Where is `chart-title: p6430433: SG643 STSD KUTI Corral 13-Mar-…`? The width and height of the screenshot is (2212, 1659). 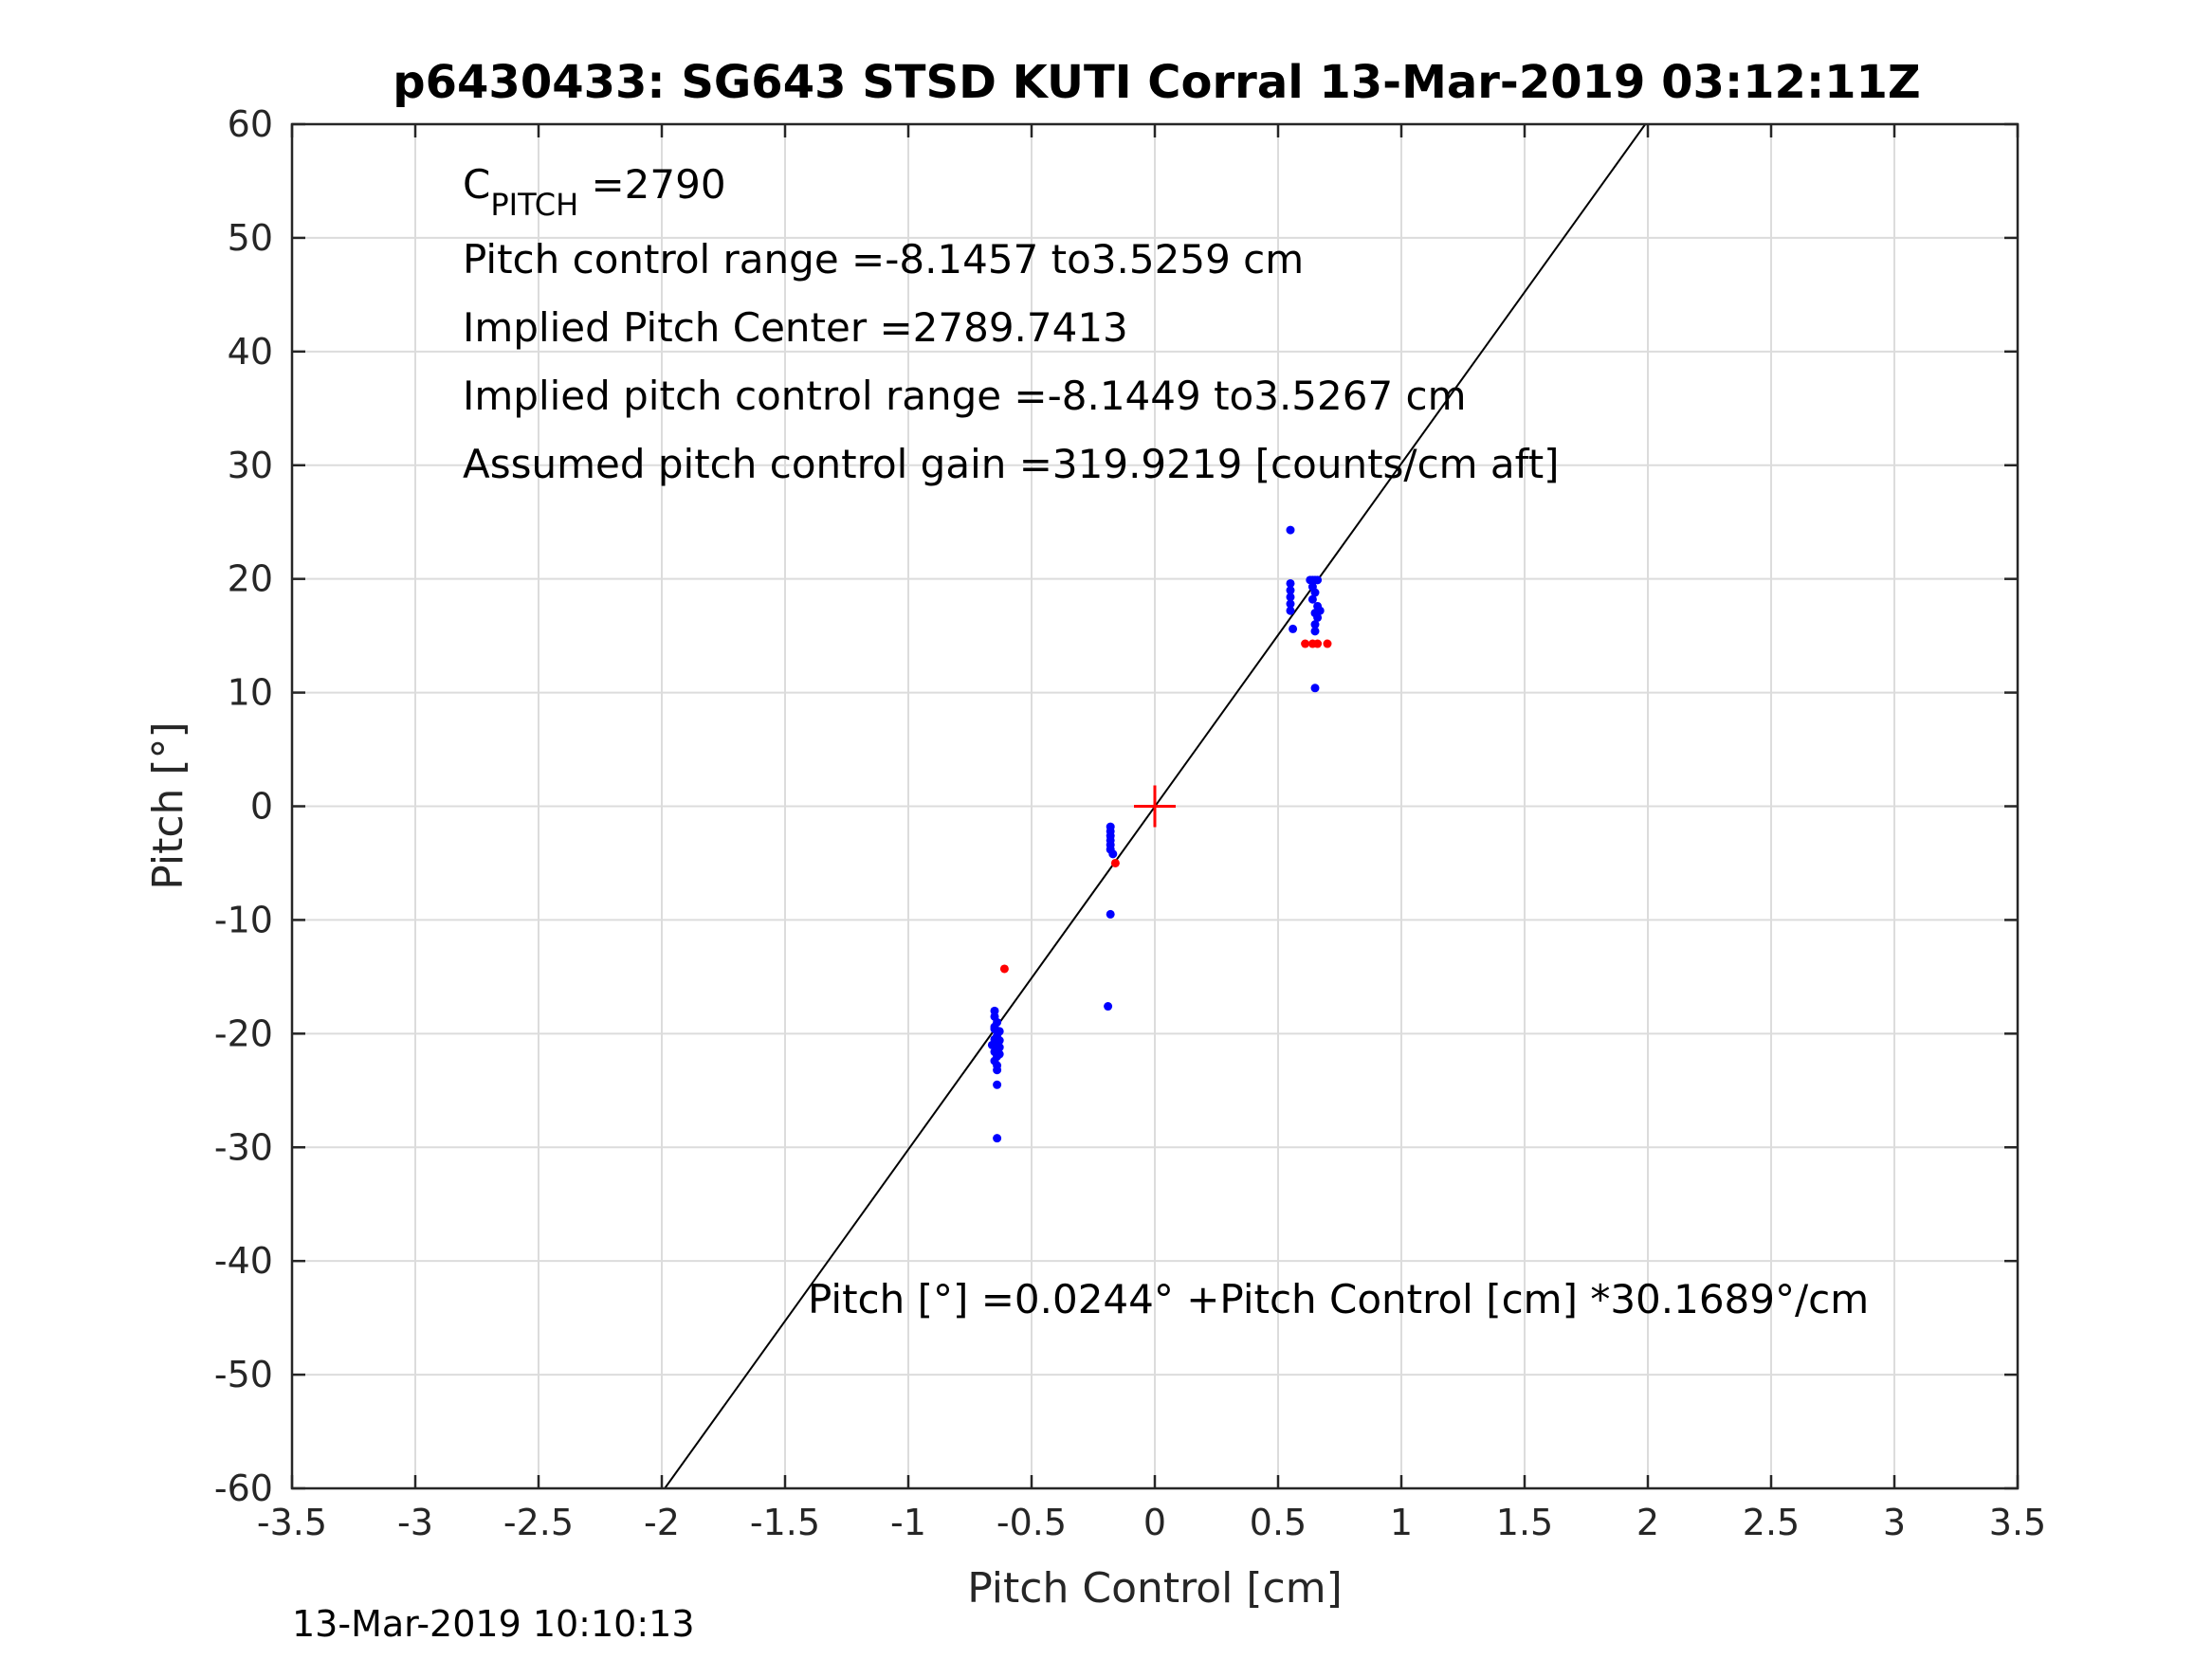
chart-title: p6430433: SG643 STSD KUTI Corral 13-Mar-… is located at coordinates (1156, 82).